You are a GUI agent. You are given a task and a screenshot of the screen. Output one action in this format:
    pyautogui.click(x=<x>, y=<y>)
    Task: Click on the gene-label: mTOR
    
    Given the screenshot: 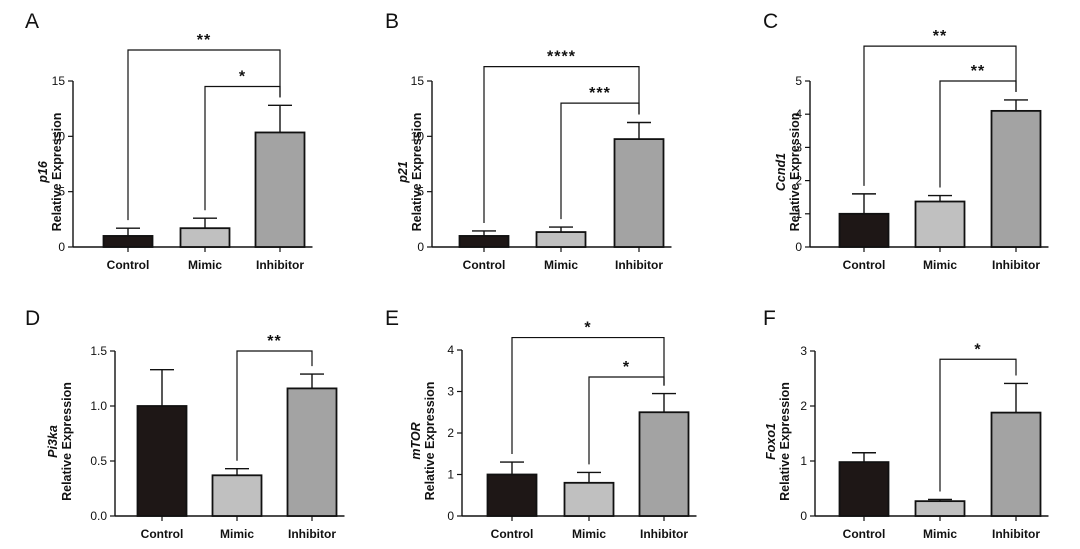 What is the action you would take?
    pyautogui.click(x=416, y=440)
    